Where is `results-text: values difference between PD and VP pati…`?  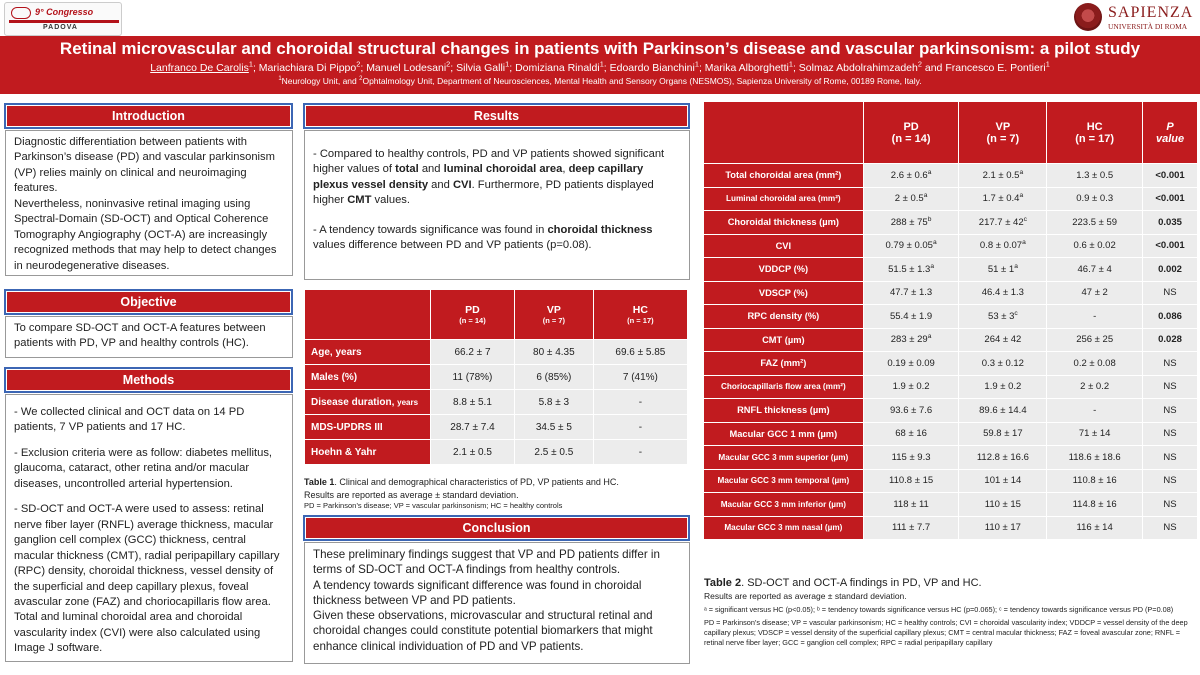 results-text: values difference between PD and VP pati… is located at coordinates (452, 245).